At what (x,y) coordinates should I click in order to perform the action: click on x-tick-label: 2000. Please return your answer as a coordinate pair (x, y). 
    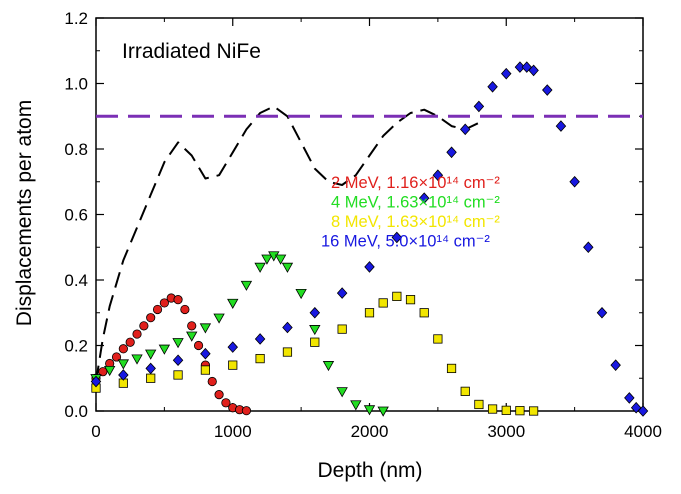
    Looking at the image, I should click on (370, 431).